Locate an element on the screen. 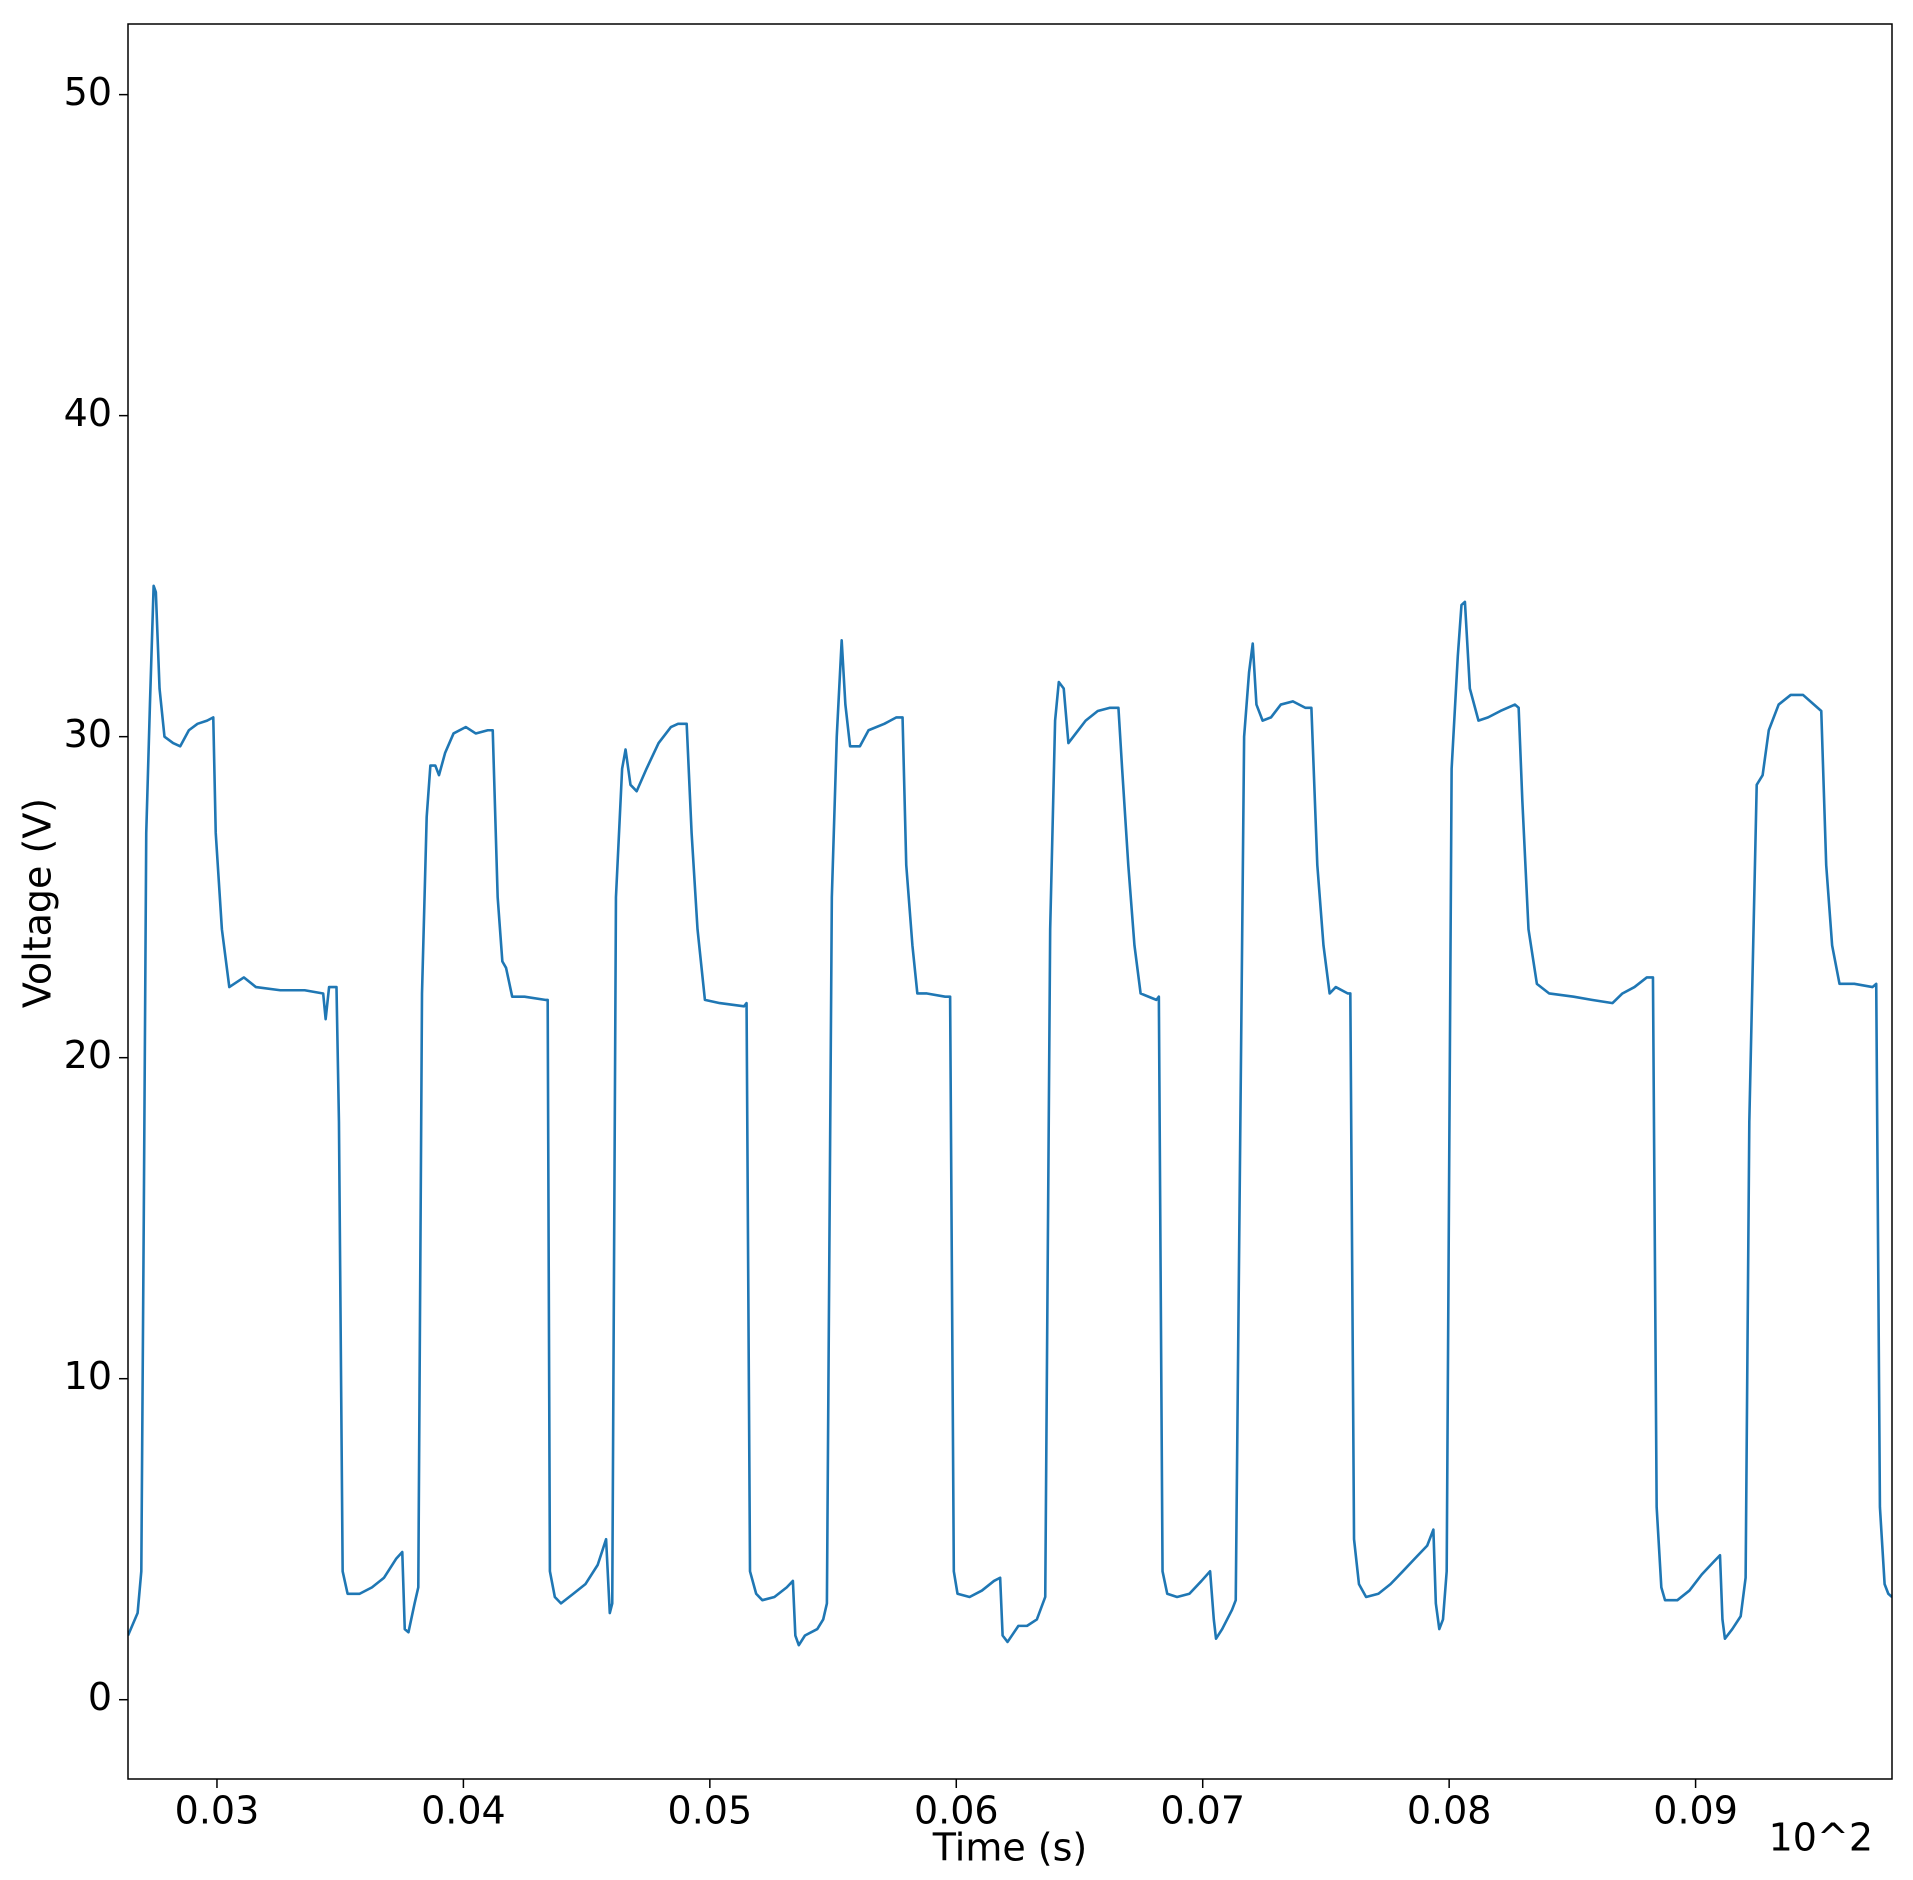 The height and width of the screenshot is (1880, 1913). x-tick-label: 0.09 is located at coordinates (1695, 1811).